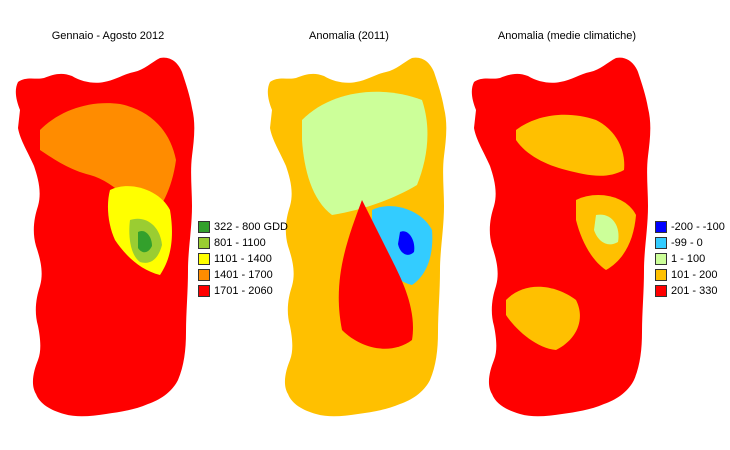 The image size is (730, 450). What do you see at coordinates (108, 36) in the screenshot?
I see `panel-title-gdd: Gennaio - Agosto 2012` at bounding box center [108, 36].